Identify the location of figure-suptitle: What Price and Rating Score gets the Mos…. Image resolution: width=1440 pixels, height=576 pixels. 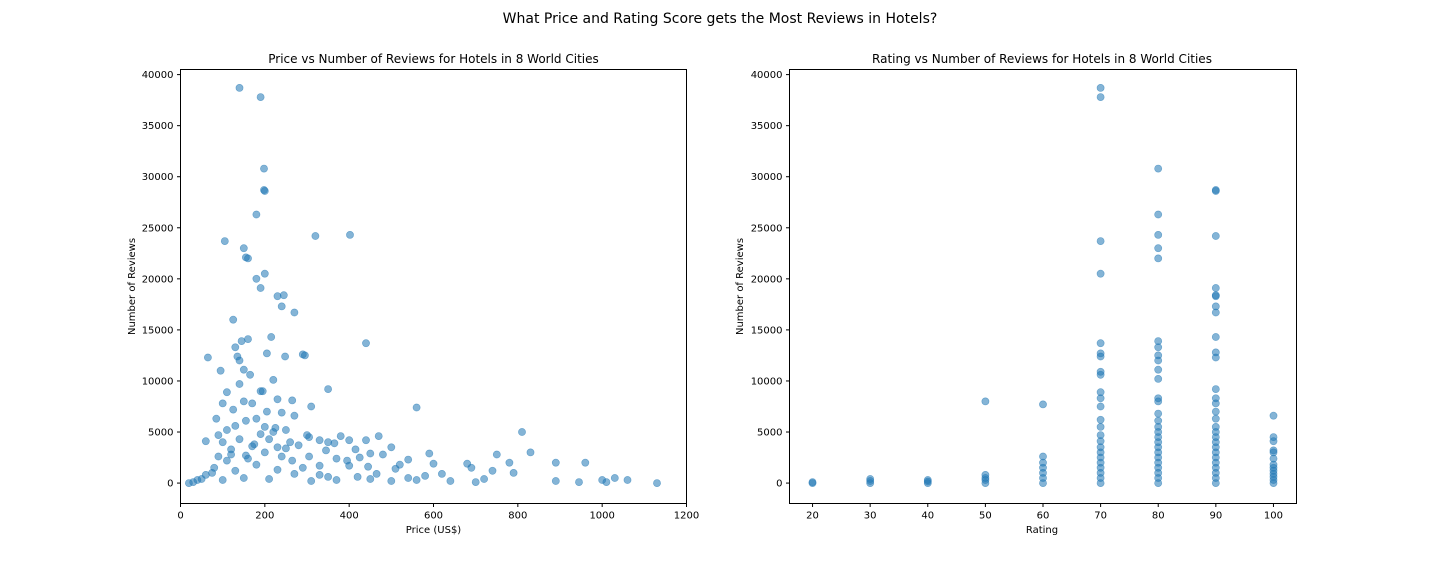
(720, 19).